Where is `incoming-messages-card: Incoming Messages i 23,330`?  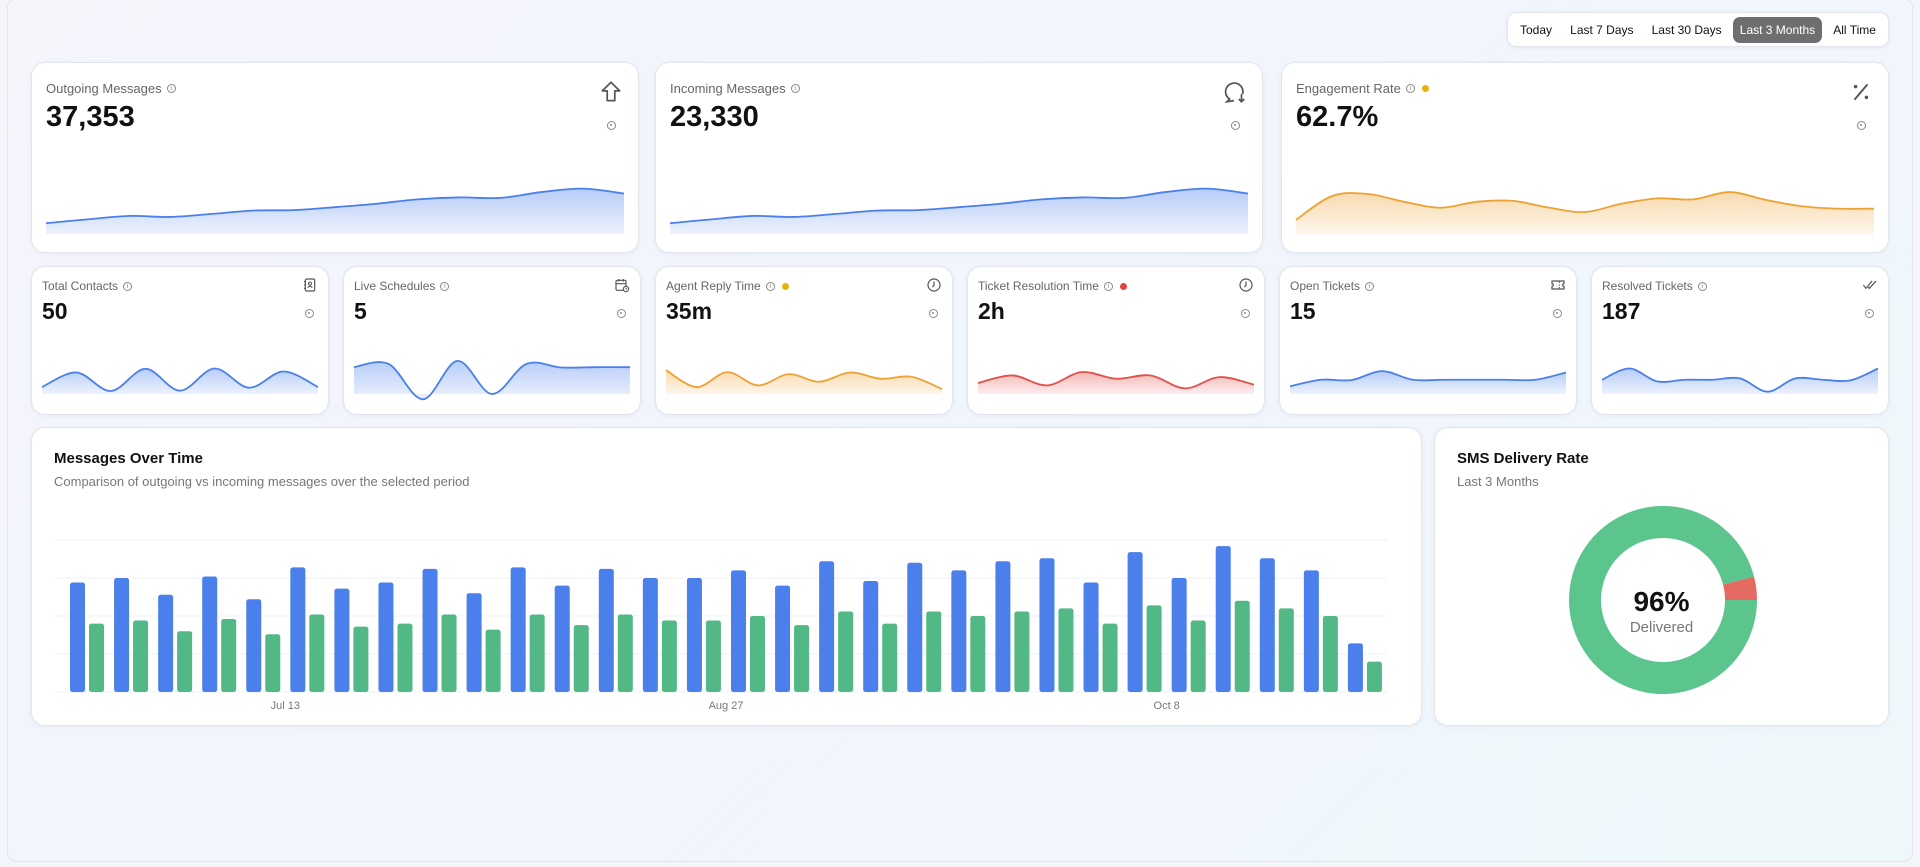
incoming-messages-card: Incoming Messages i 23,330 is located at coordinates (959, 157).